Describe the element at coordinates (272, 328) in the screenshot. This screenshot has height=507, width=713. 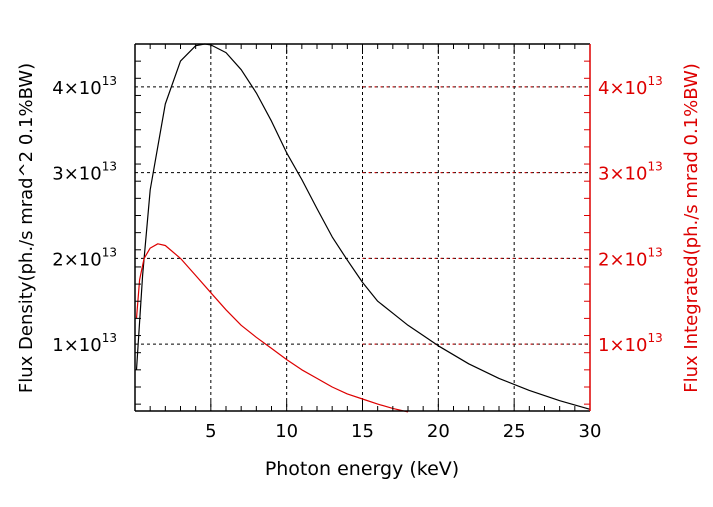
I see `flux-integrated-line` at that location.